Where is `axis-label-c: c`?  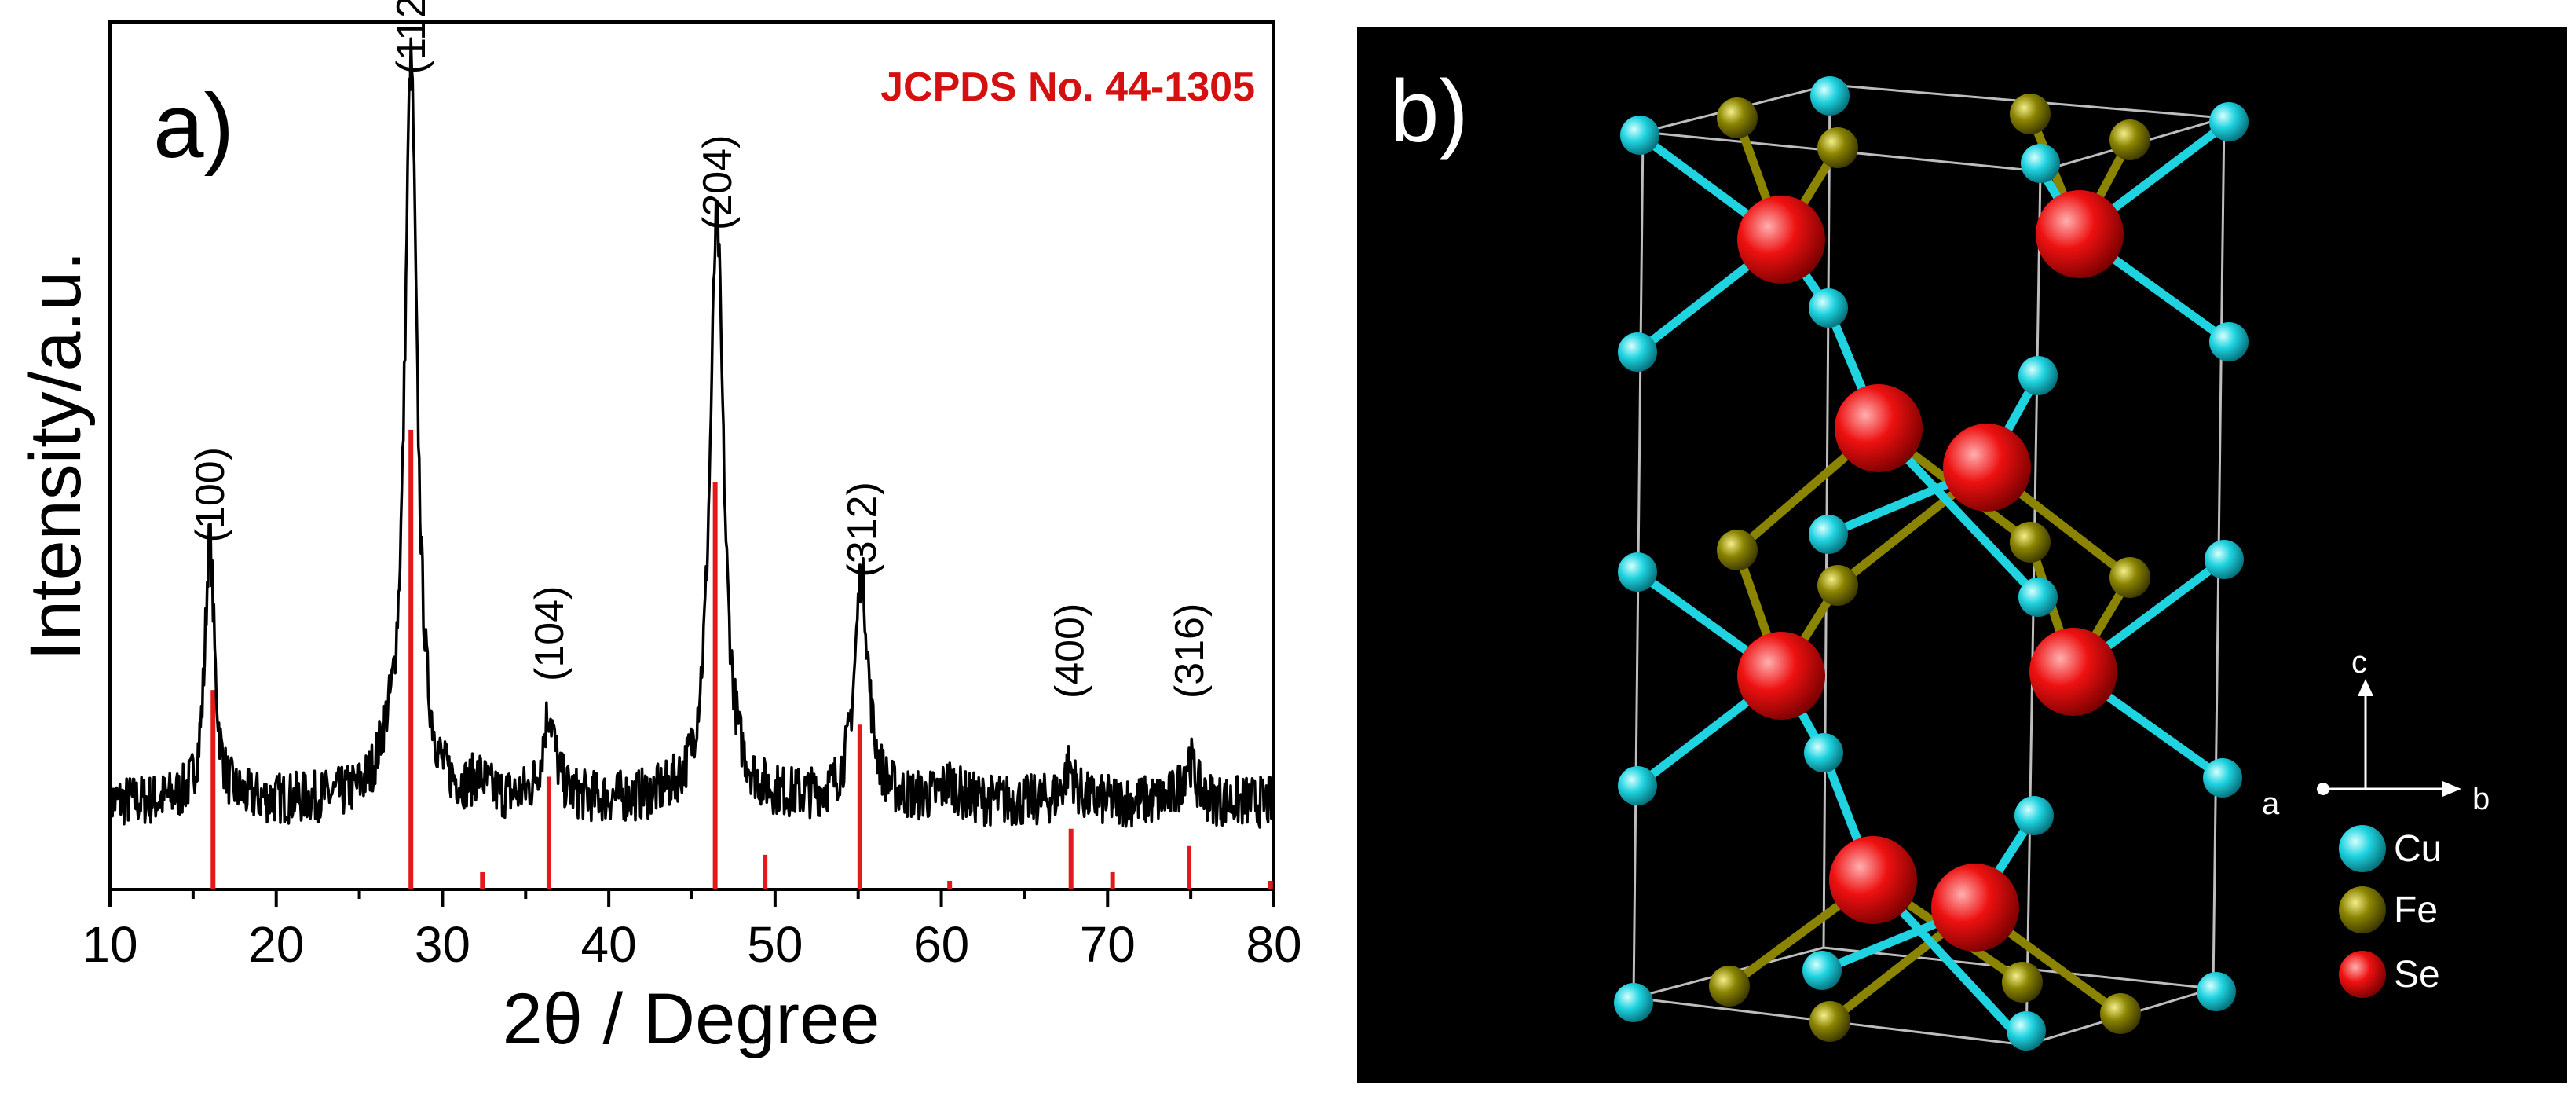 axis-label-c: c is located at coordinates (2359, 662).